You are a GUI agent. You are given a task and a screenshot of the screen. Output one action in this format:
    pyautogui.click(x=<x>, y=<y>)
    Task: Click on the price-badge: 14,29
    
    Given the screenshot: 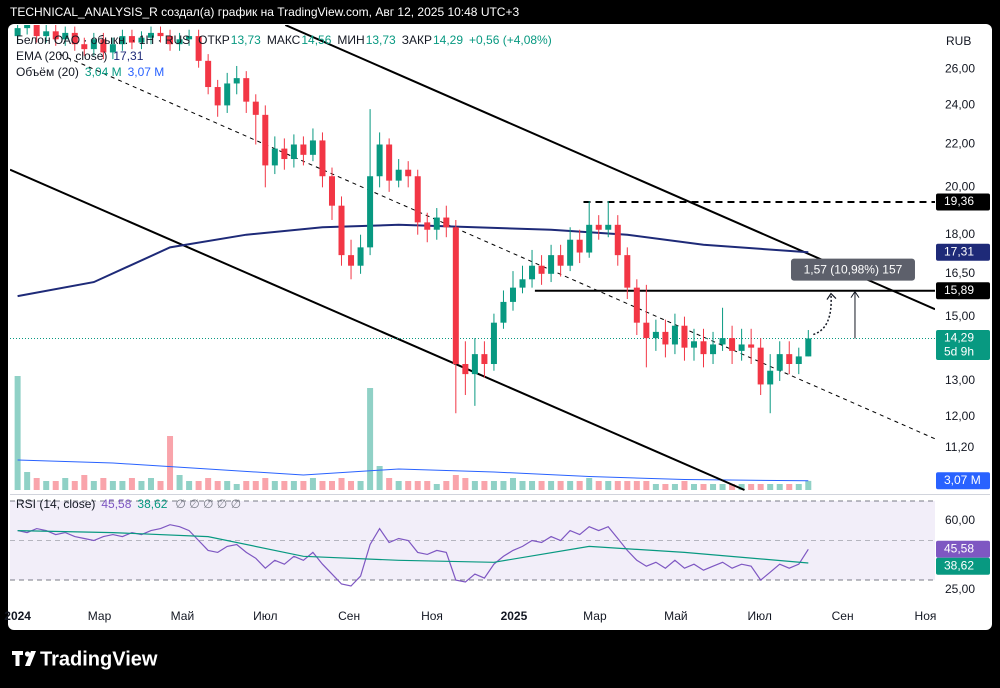 What is the action you would take?
    pyautogui.click(x=959, y=338)
    